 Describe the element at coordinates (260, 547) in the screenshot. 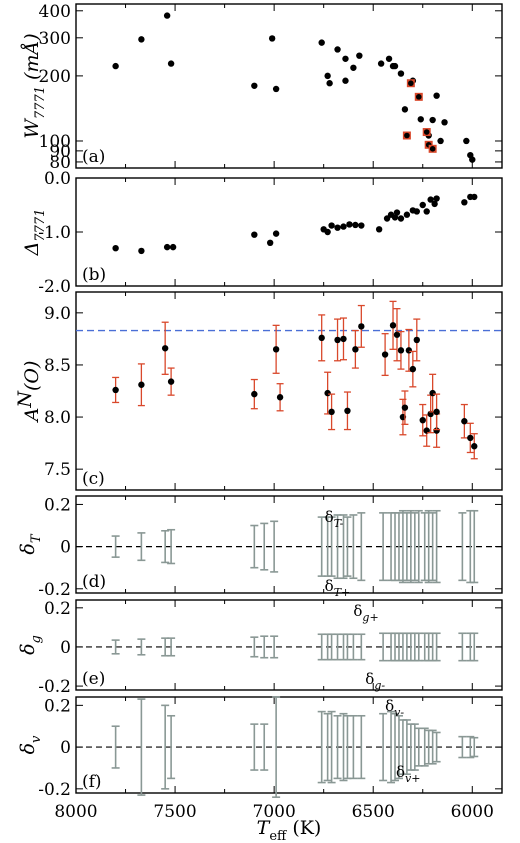

I see `panel-d: -0.200.2δT(d)δT-δT+` at that location.